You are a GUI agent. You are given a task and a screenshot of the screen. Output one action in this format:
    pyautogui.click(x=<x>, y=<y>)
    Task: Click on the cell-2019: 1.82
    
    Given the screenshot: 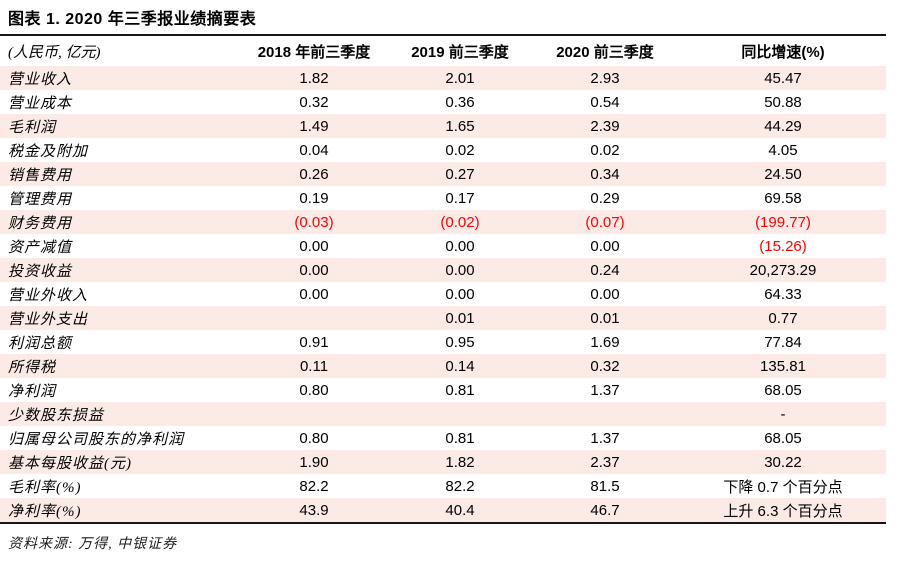 What is the action you would take?
    pyautogui.click(x=460, y=462)
    